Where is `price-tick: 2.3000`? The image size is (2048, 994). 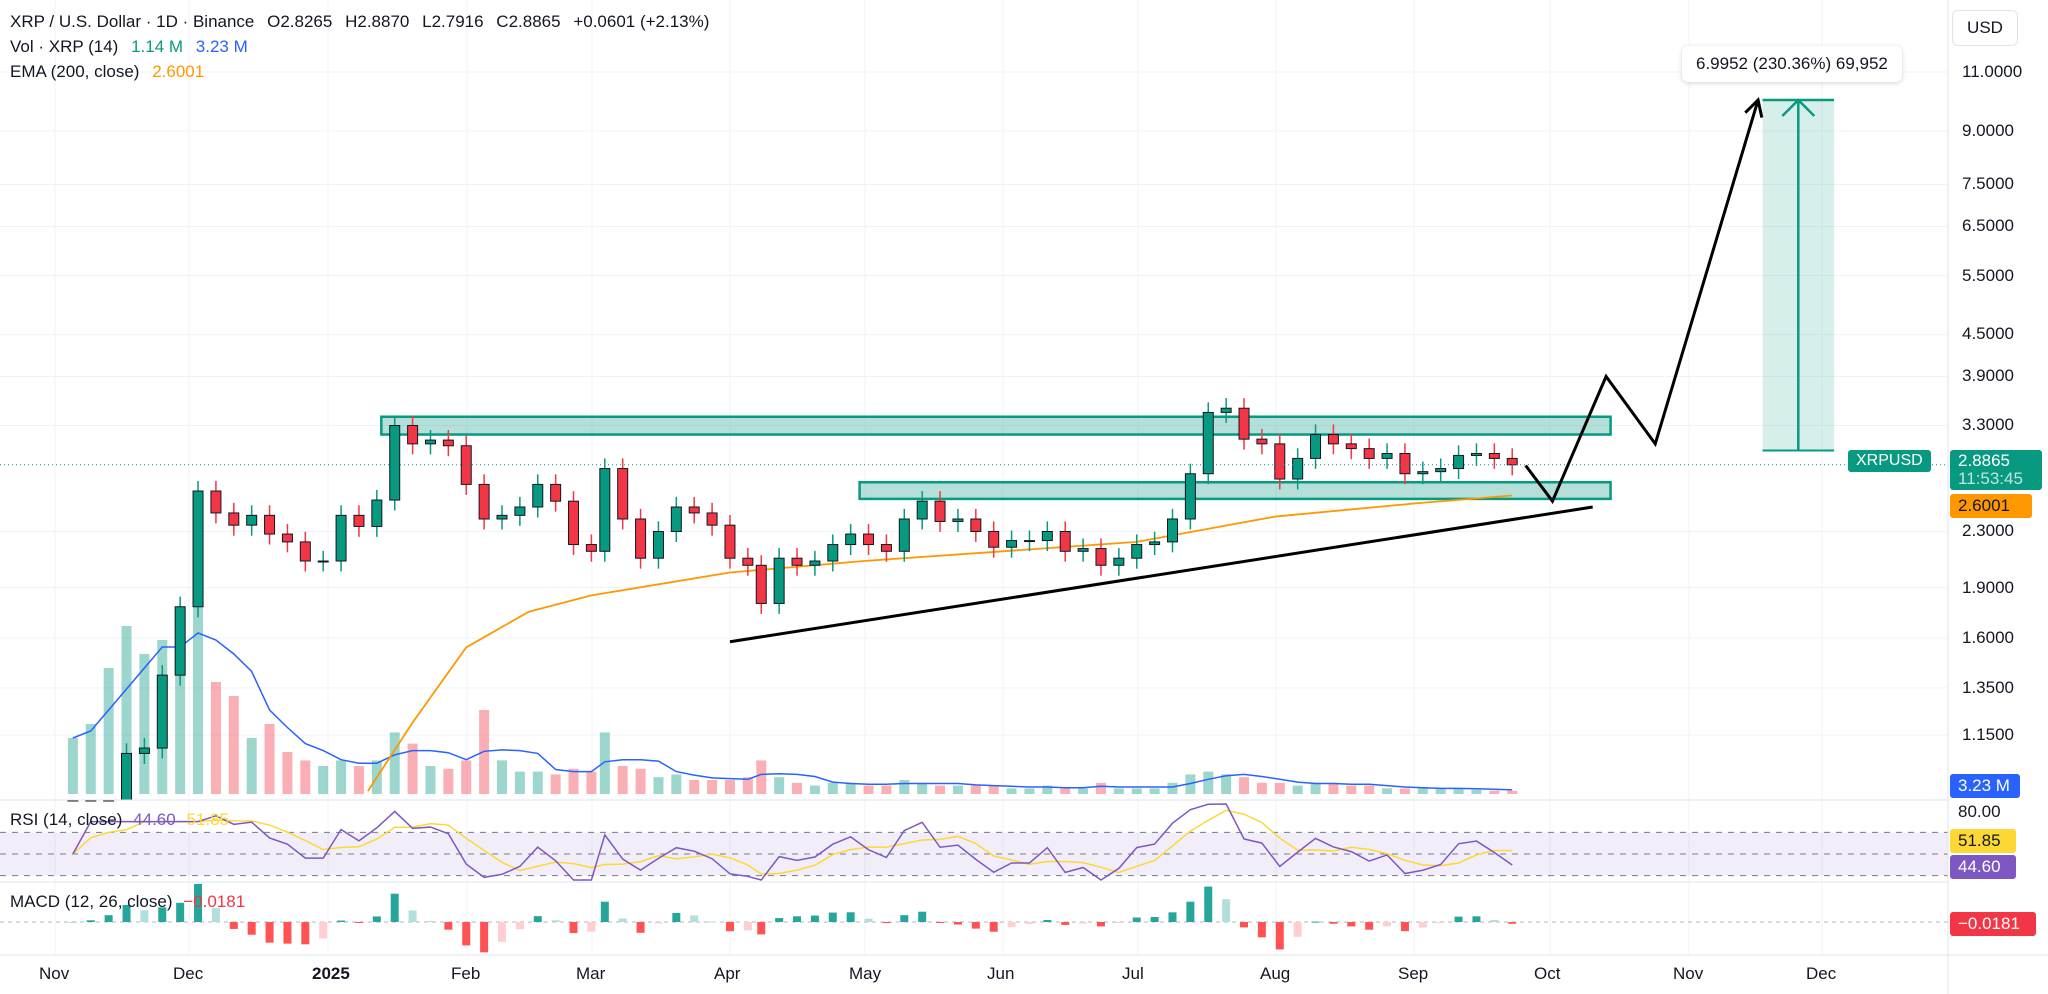
price-tick: 2.3000 is located at coordinates (1988, 531).